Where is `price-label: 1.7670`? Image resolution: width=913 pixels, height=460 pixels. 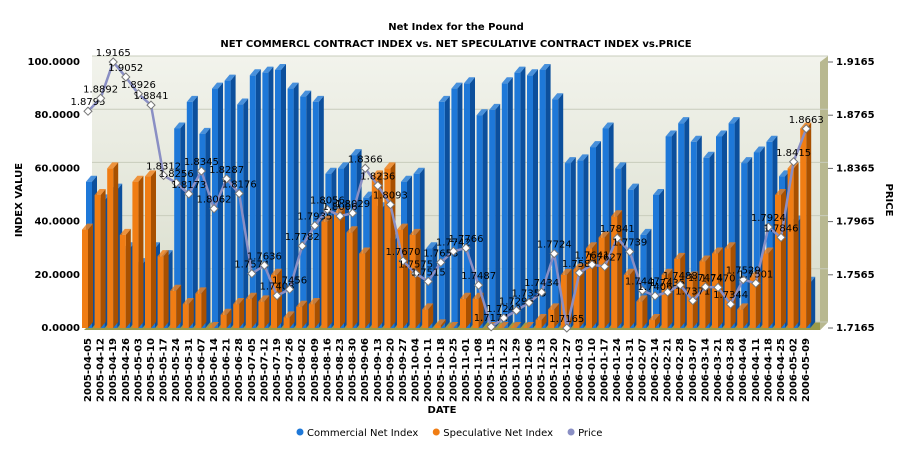 price-label: 1.7670 is located at coordinates (403, 252).